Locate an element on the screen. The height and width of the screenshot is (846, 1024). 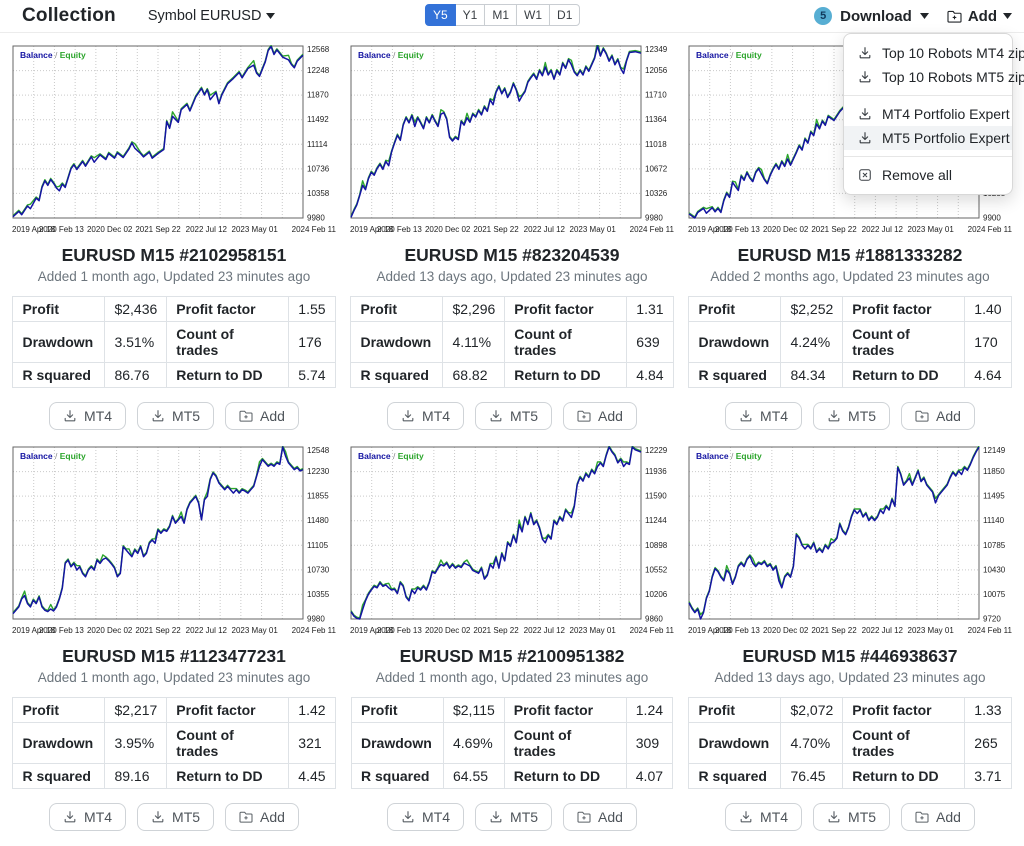
stats-row: Profit $2,296 Profit factor 1.31 is located at coordinates (512, 309).